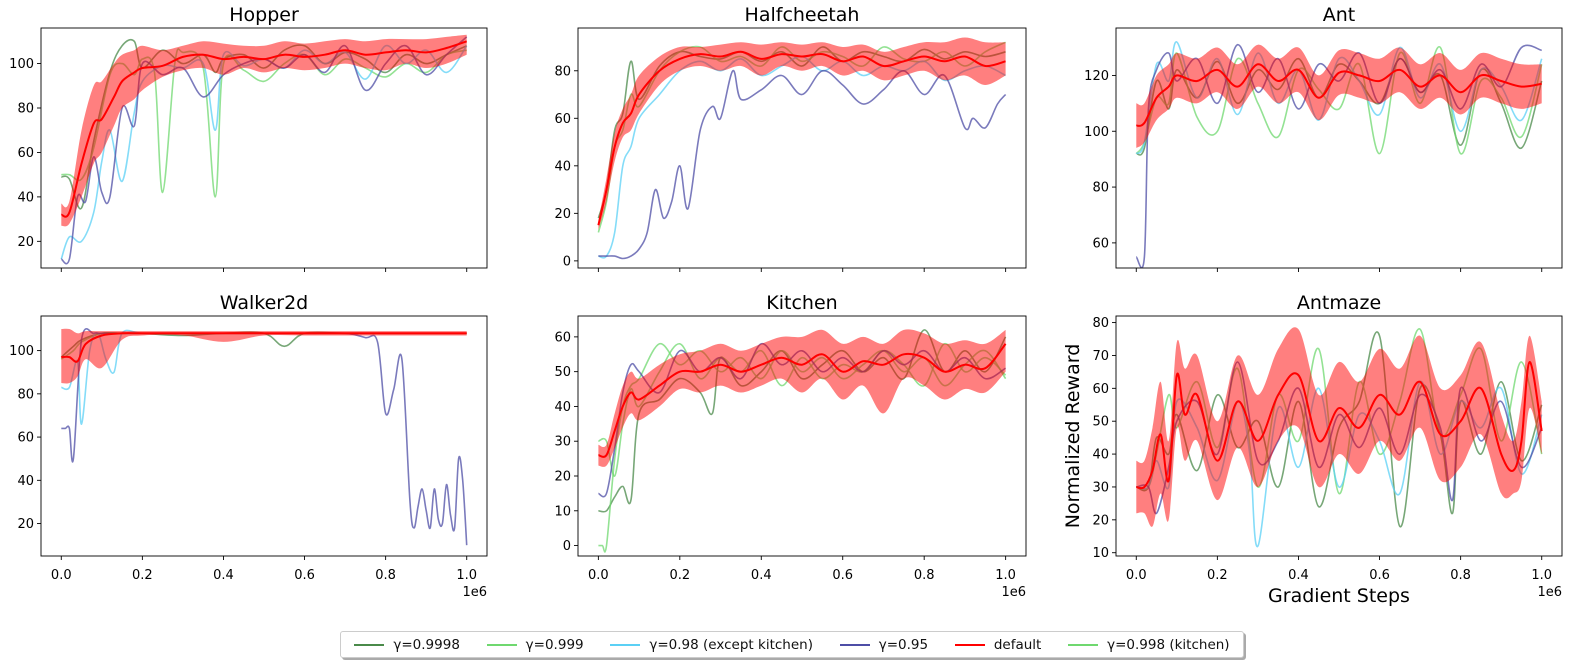 This screenshot has height=662, width=1596. Describe the element at coordinates (264, 303) in the screenshot. I see `chart-title: Walker2d` at that location.